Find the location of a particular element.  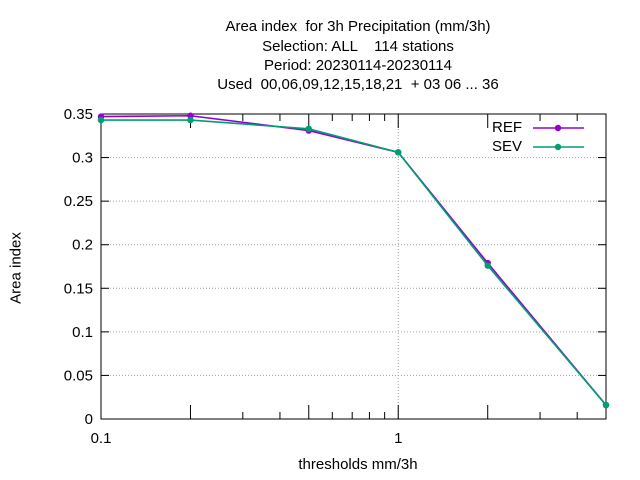

title-line-1: Area index for 3h Precipitation (mm/3h) is located at coordinates (358, 26).